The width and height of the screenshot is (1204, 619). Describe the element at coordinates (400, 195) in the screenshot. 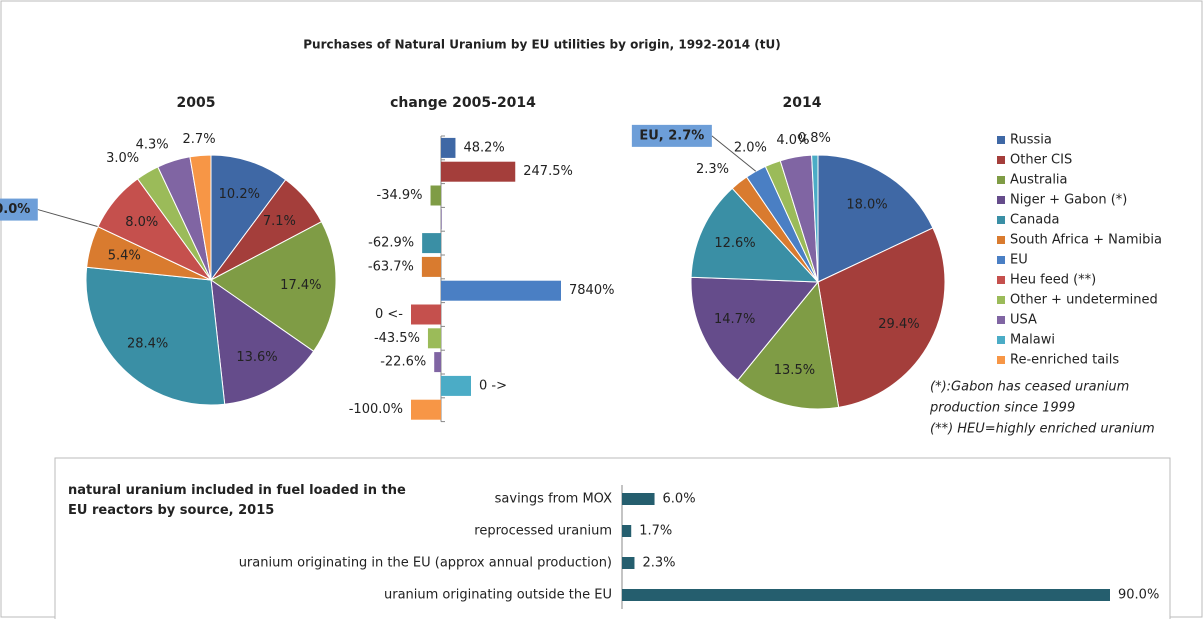

I see `data-label: -34.9%` at that location.